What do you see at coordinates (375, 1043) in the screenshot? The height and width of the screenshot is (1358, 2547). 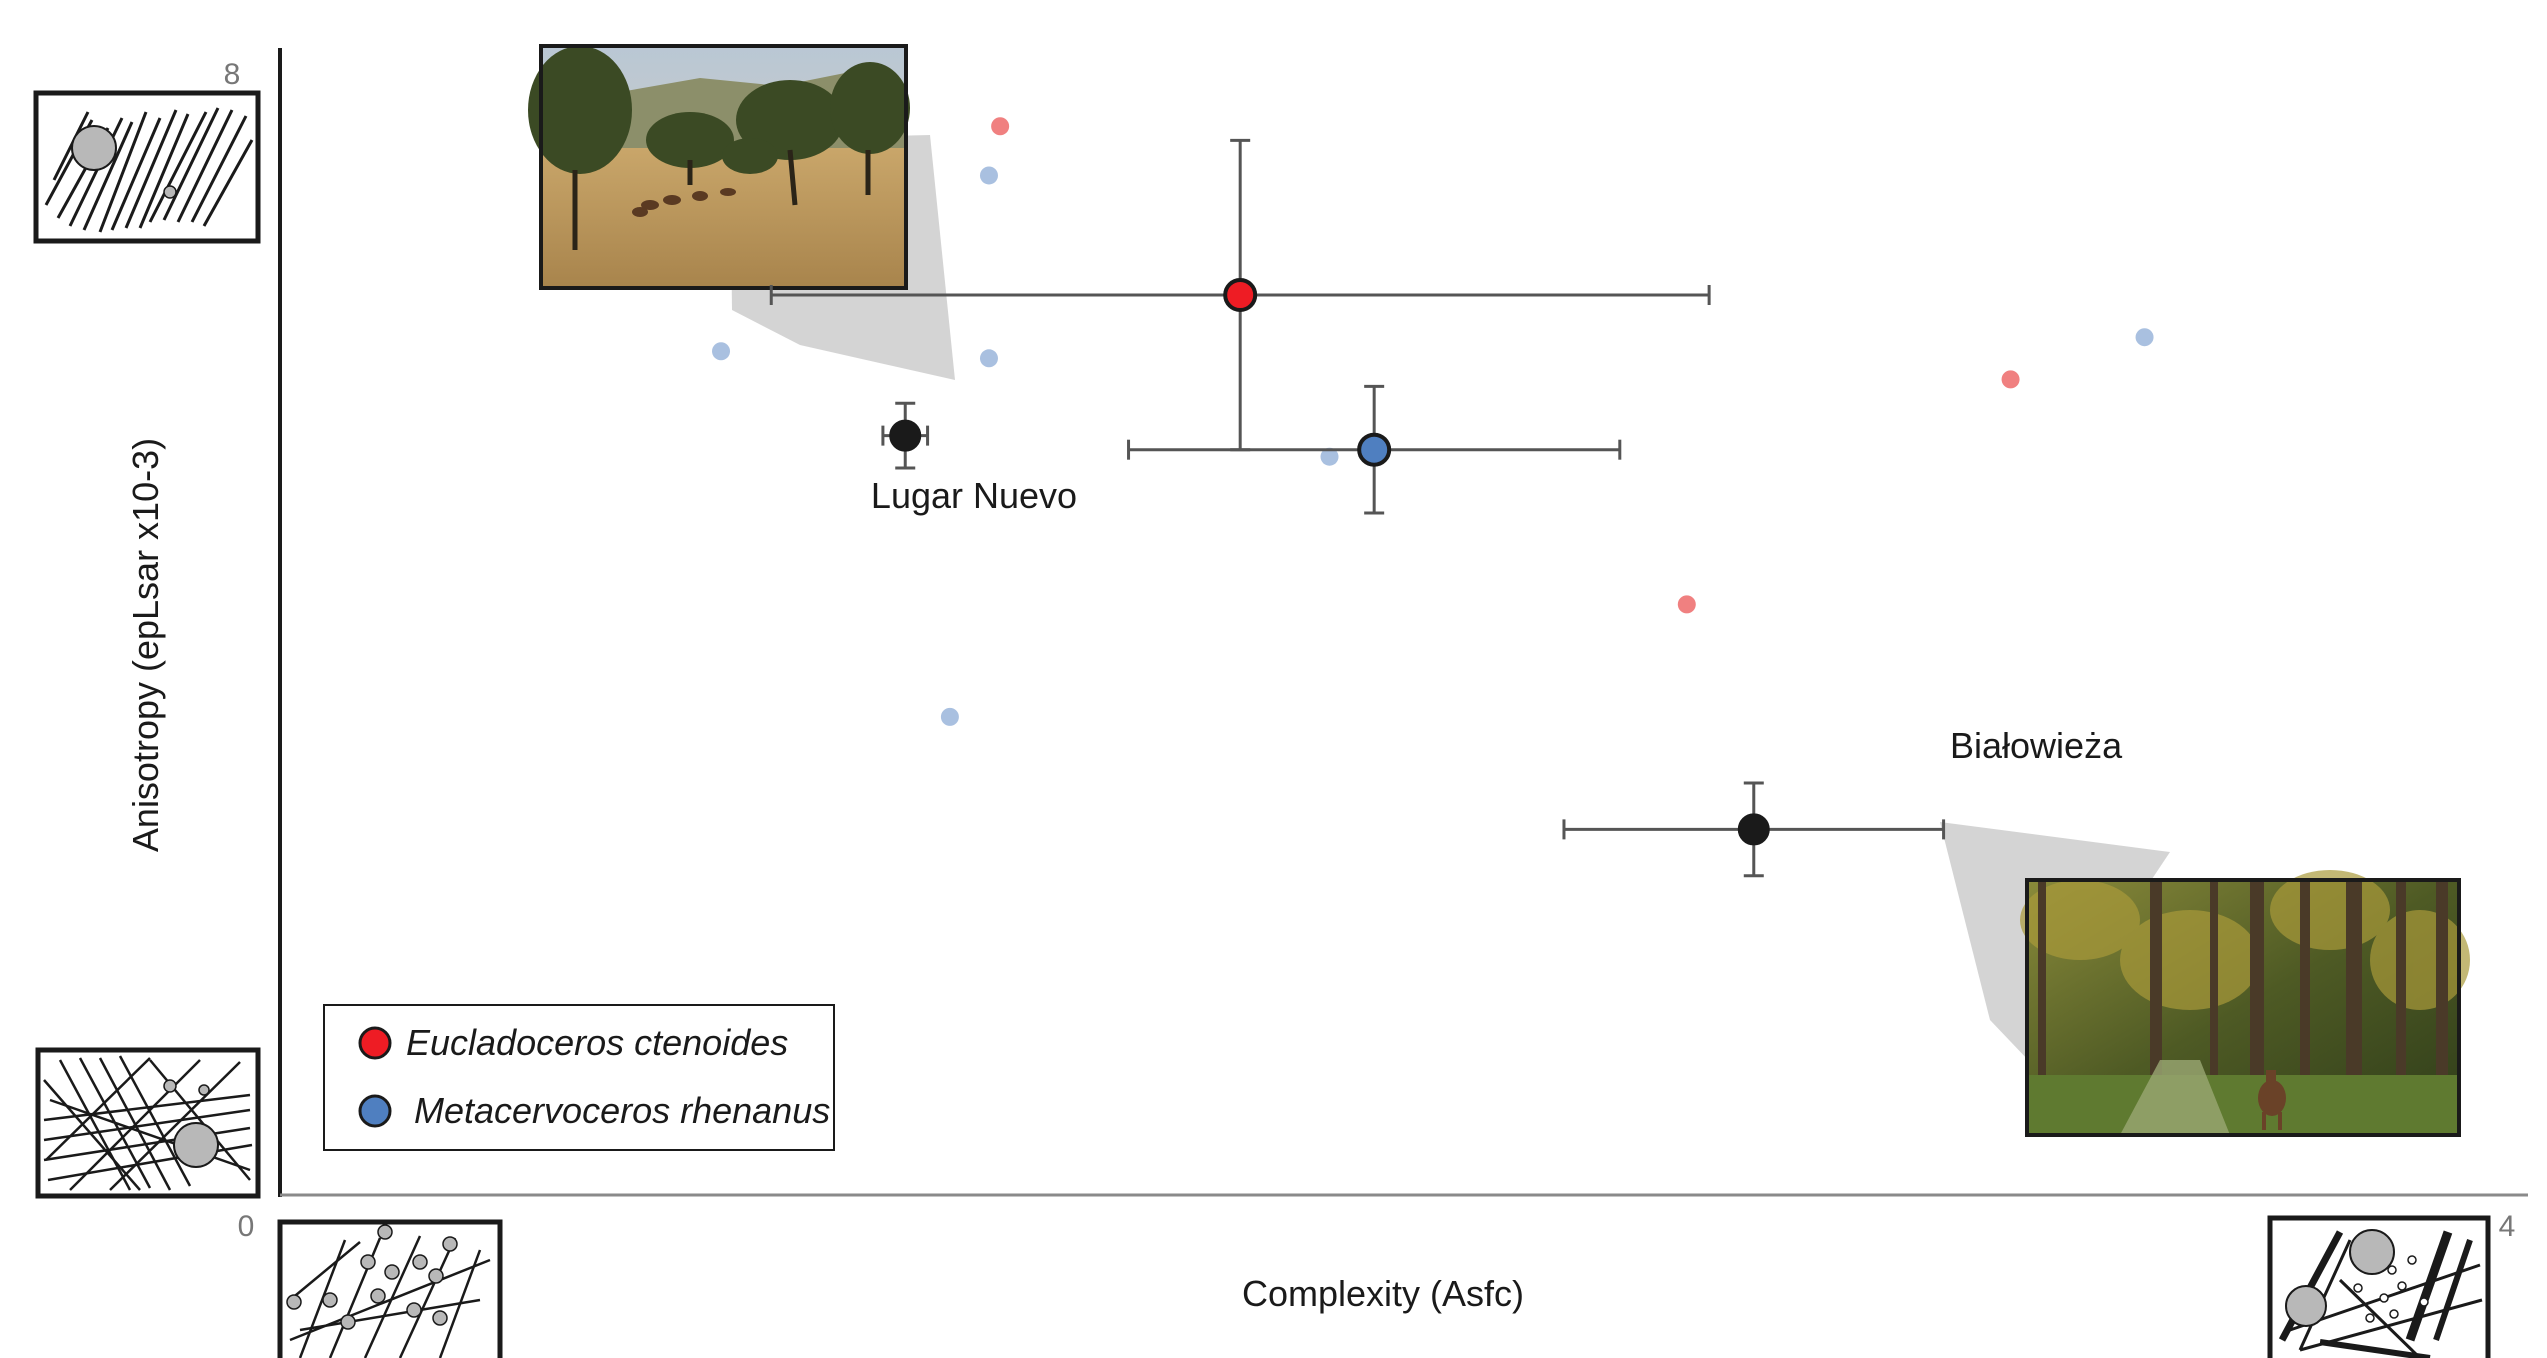 I see `legend-marker-eucladoceros` at bounding box center [375, 1043].